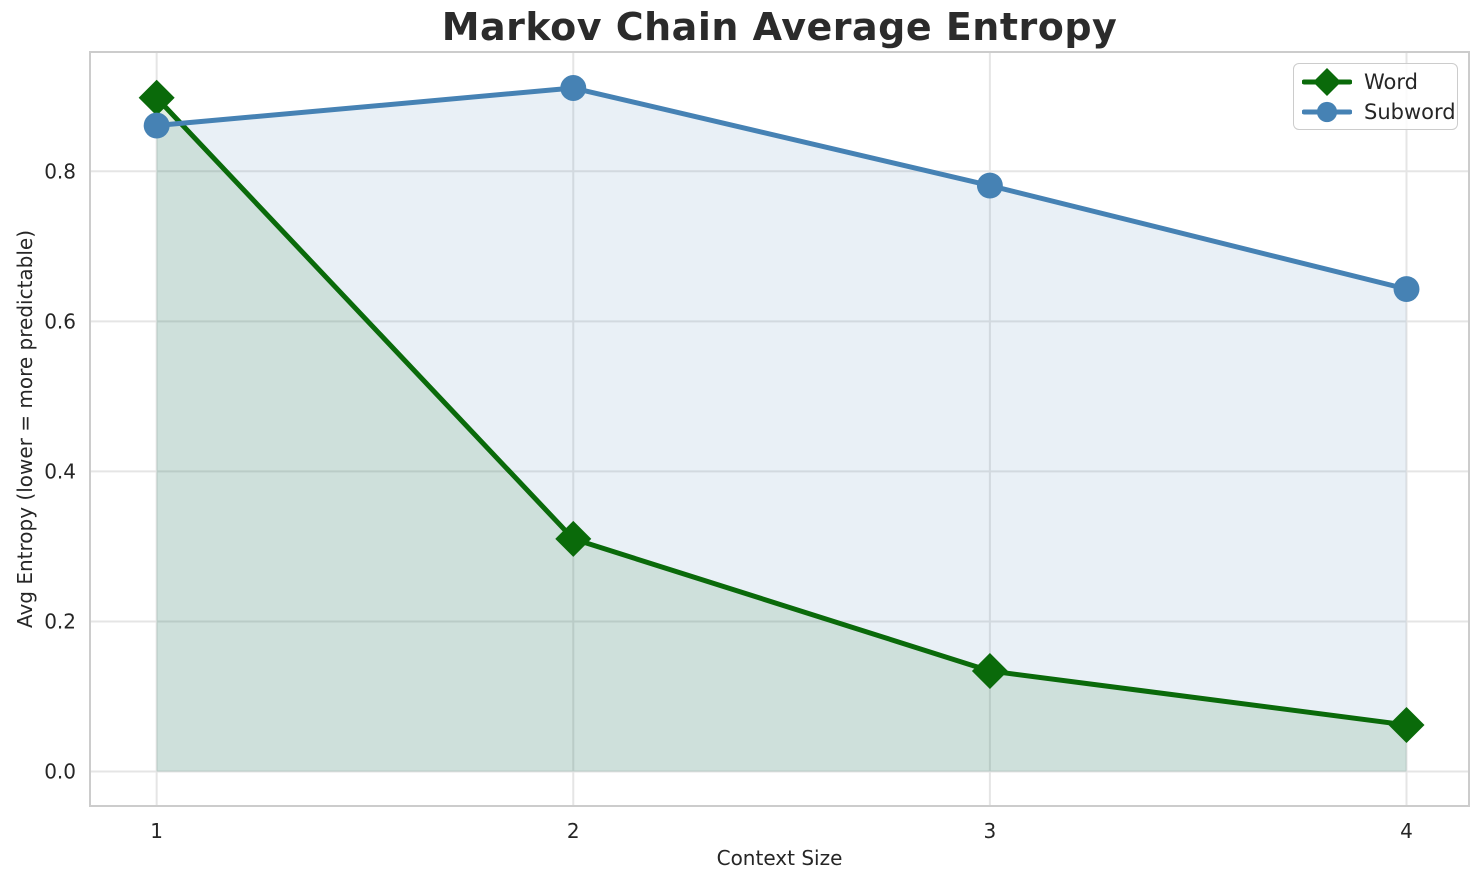 Image resolution: width=1484 pixels, height=885 pixels. What do you see at coordinates (1327, 112) in the screenshot?
I see `subword-circle-marker-icon` at bounding box center [1327, 112].